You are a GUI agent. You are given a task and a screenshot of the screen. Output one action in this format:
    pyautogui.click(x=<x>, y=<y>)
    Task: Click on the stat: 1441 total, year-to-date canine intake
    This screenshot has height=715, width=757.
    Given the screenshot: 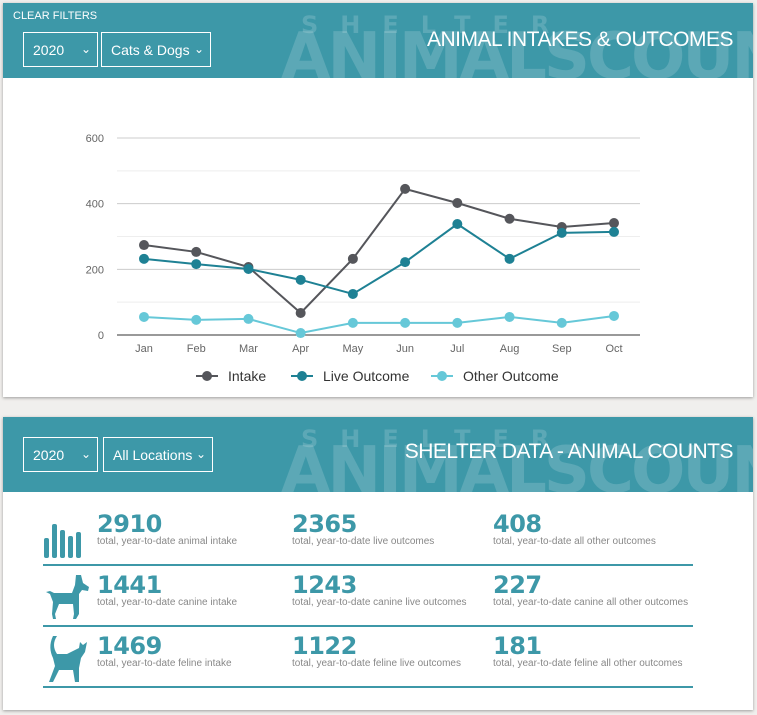 What is the action you would take?
    pyautogui.click(x=167, y=589)
    